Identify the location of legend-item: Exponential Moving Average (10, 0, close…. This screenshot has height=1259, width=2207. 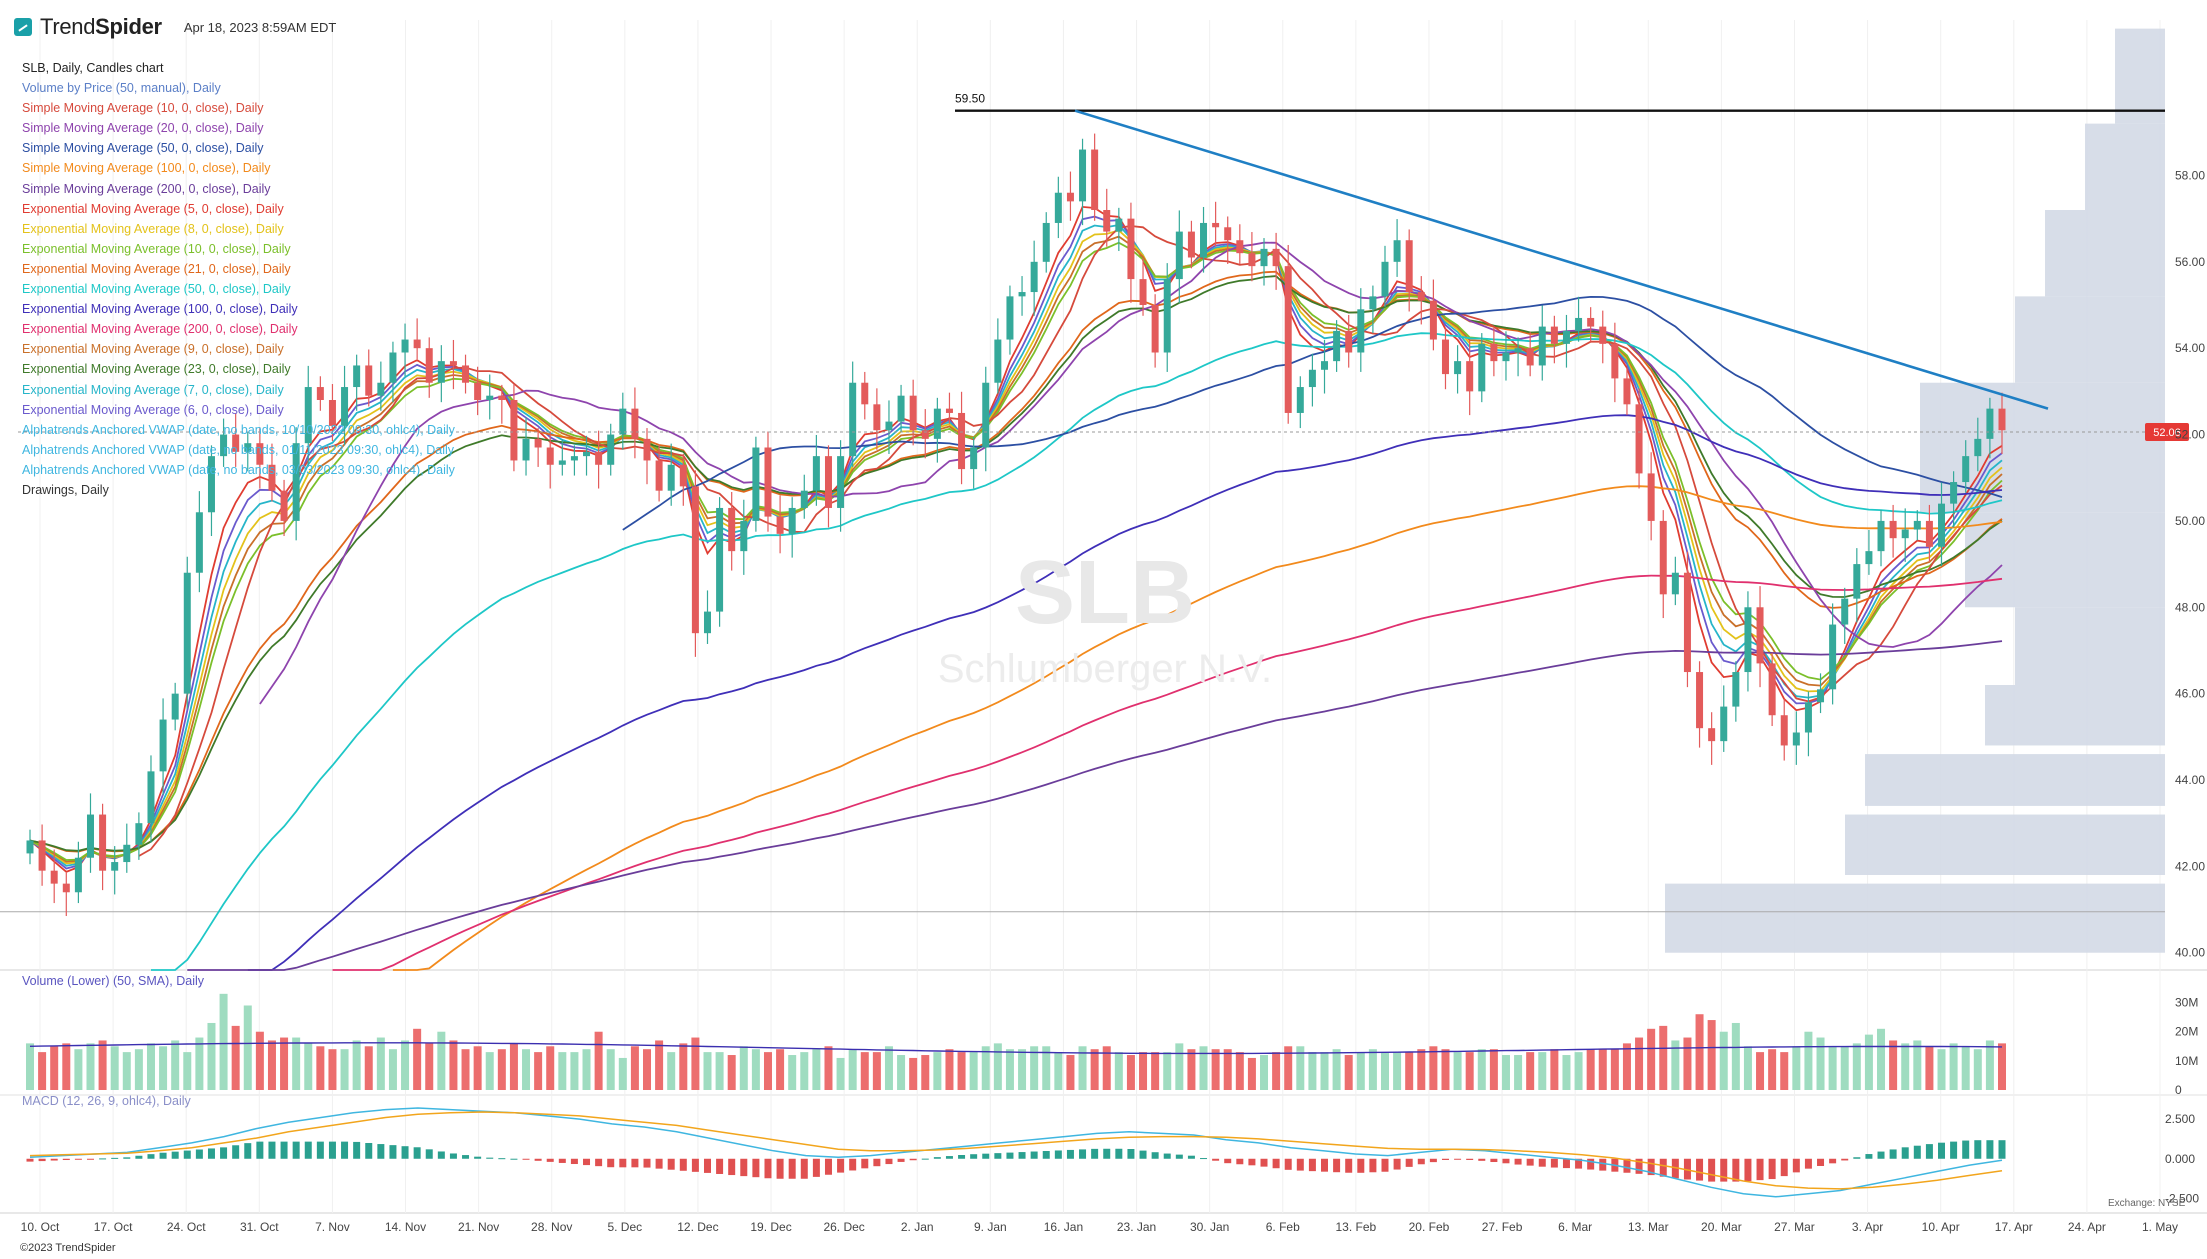
(156, 248).